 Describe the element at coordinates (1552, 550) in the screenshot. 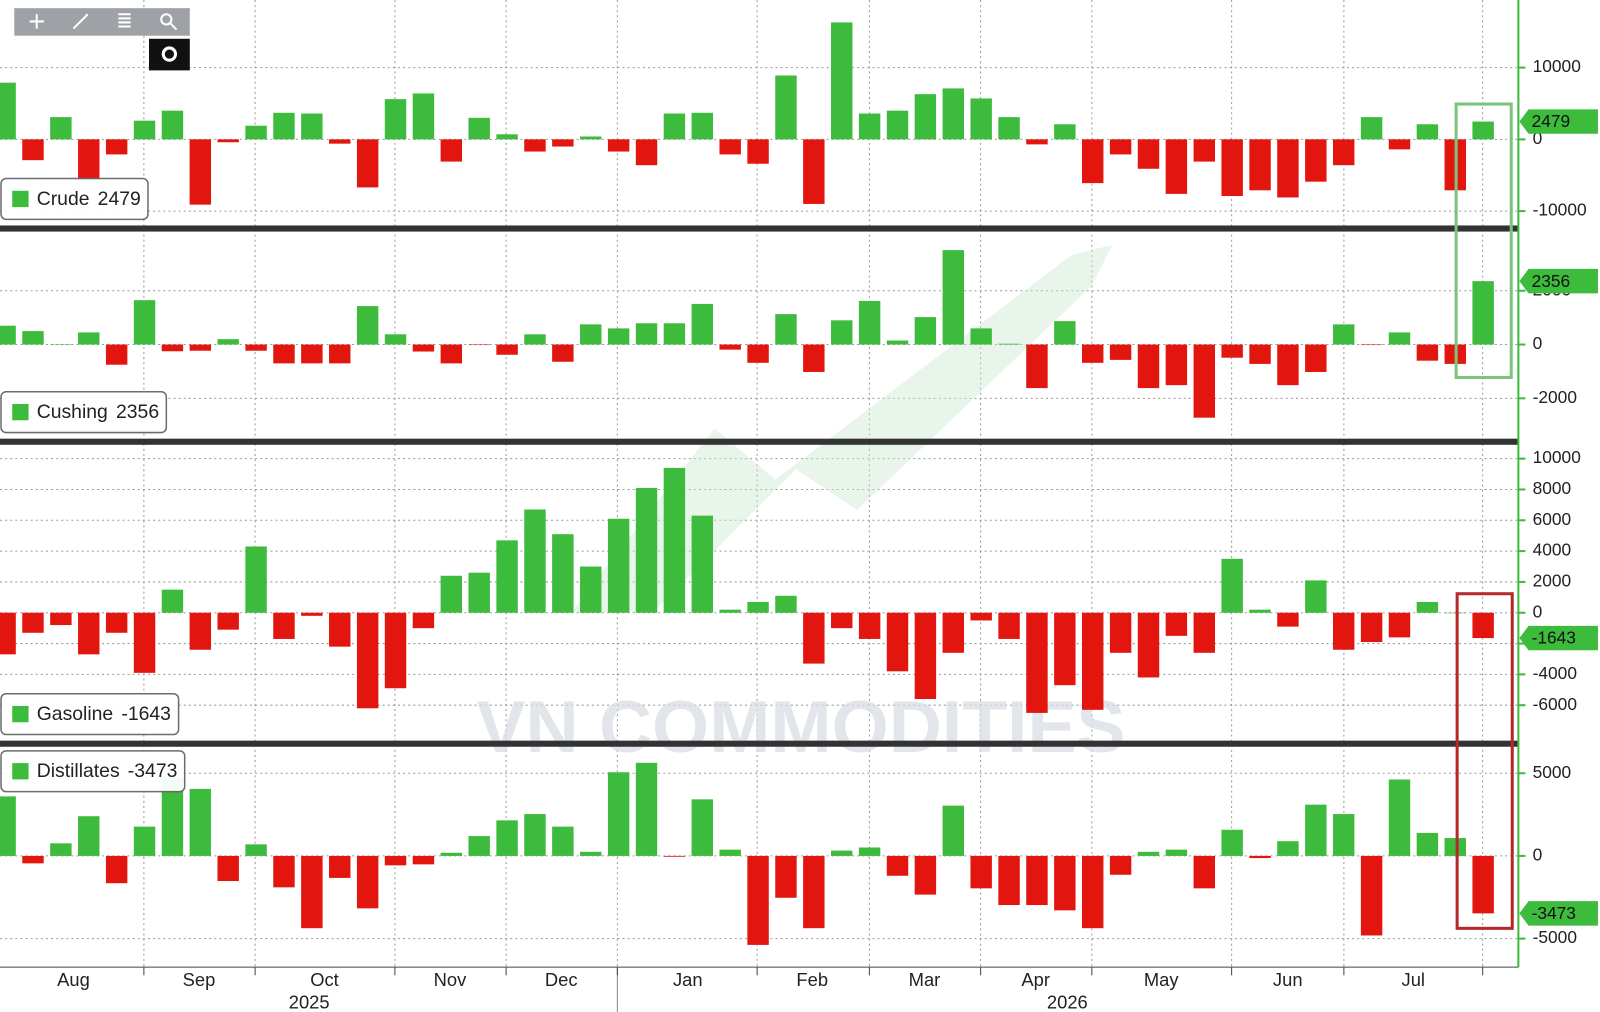

I see `y-tick-label: 4000` at that location.